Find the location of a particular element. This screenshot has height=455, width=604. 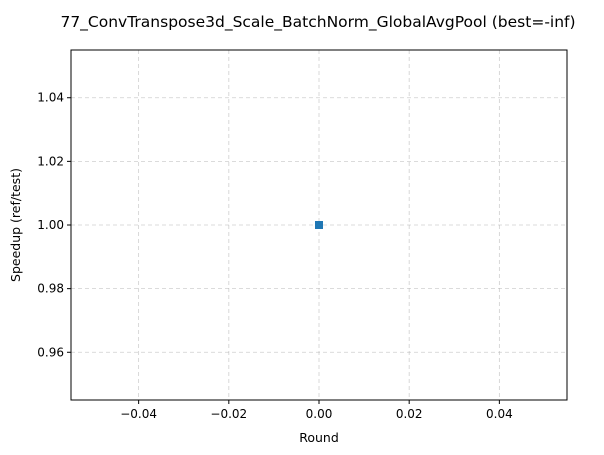

data-point is located at coordinates (319, 225).